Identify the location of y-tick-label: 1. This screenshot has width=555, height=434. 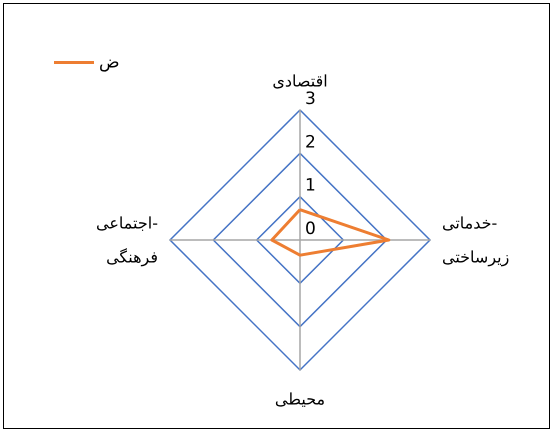
(310, 186).